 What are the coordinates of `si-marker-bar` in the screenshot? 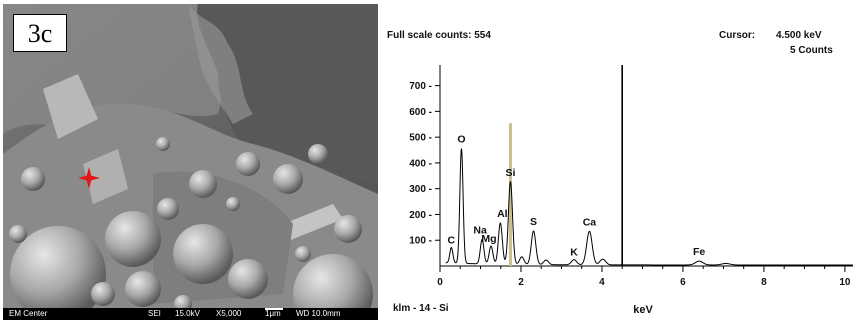 It's located at (510, 194).